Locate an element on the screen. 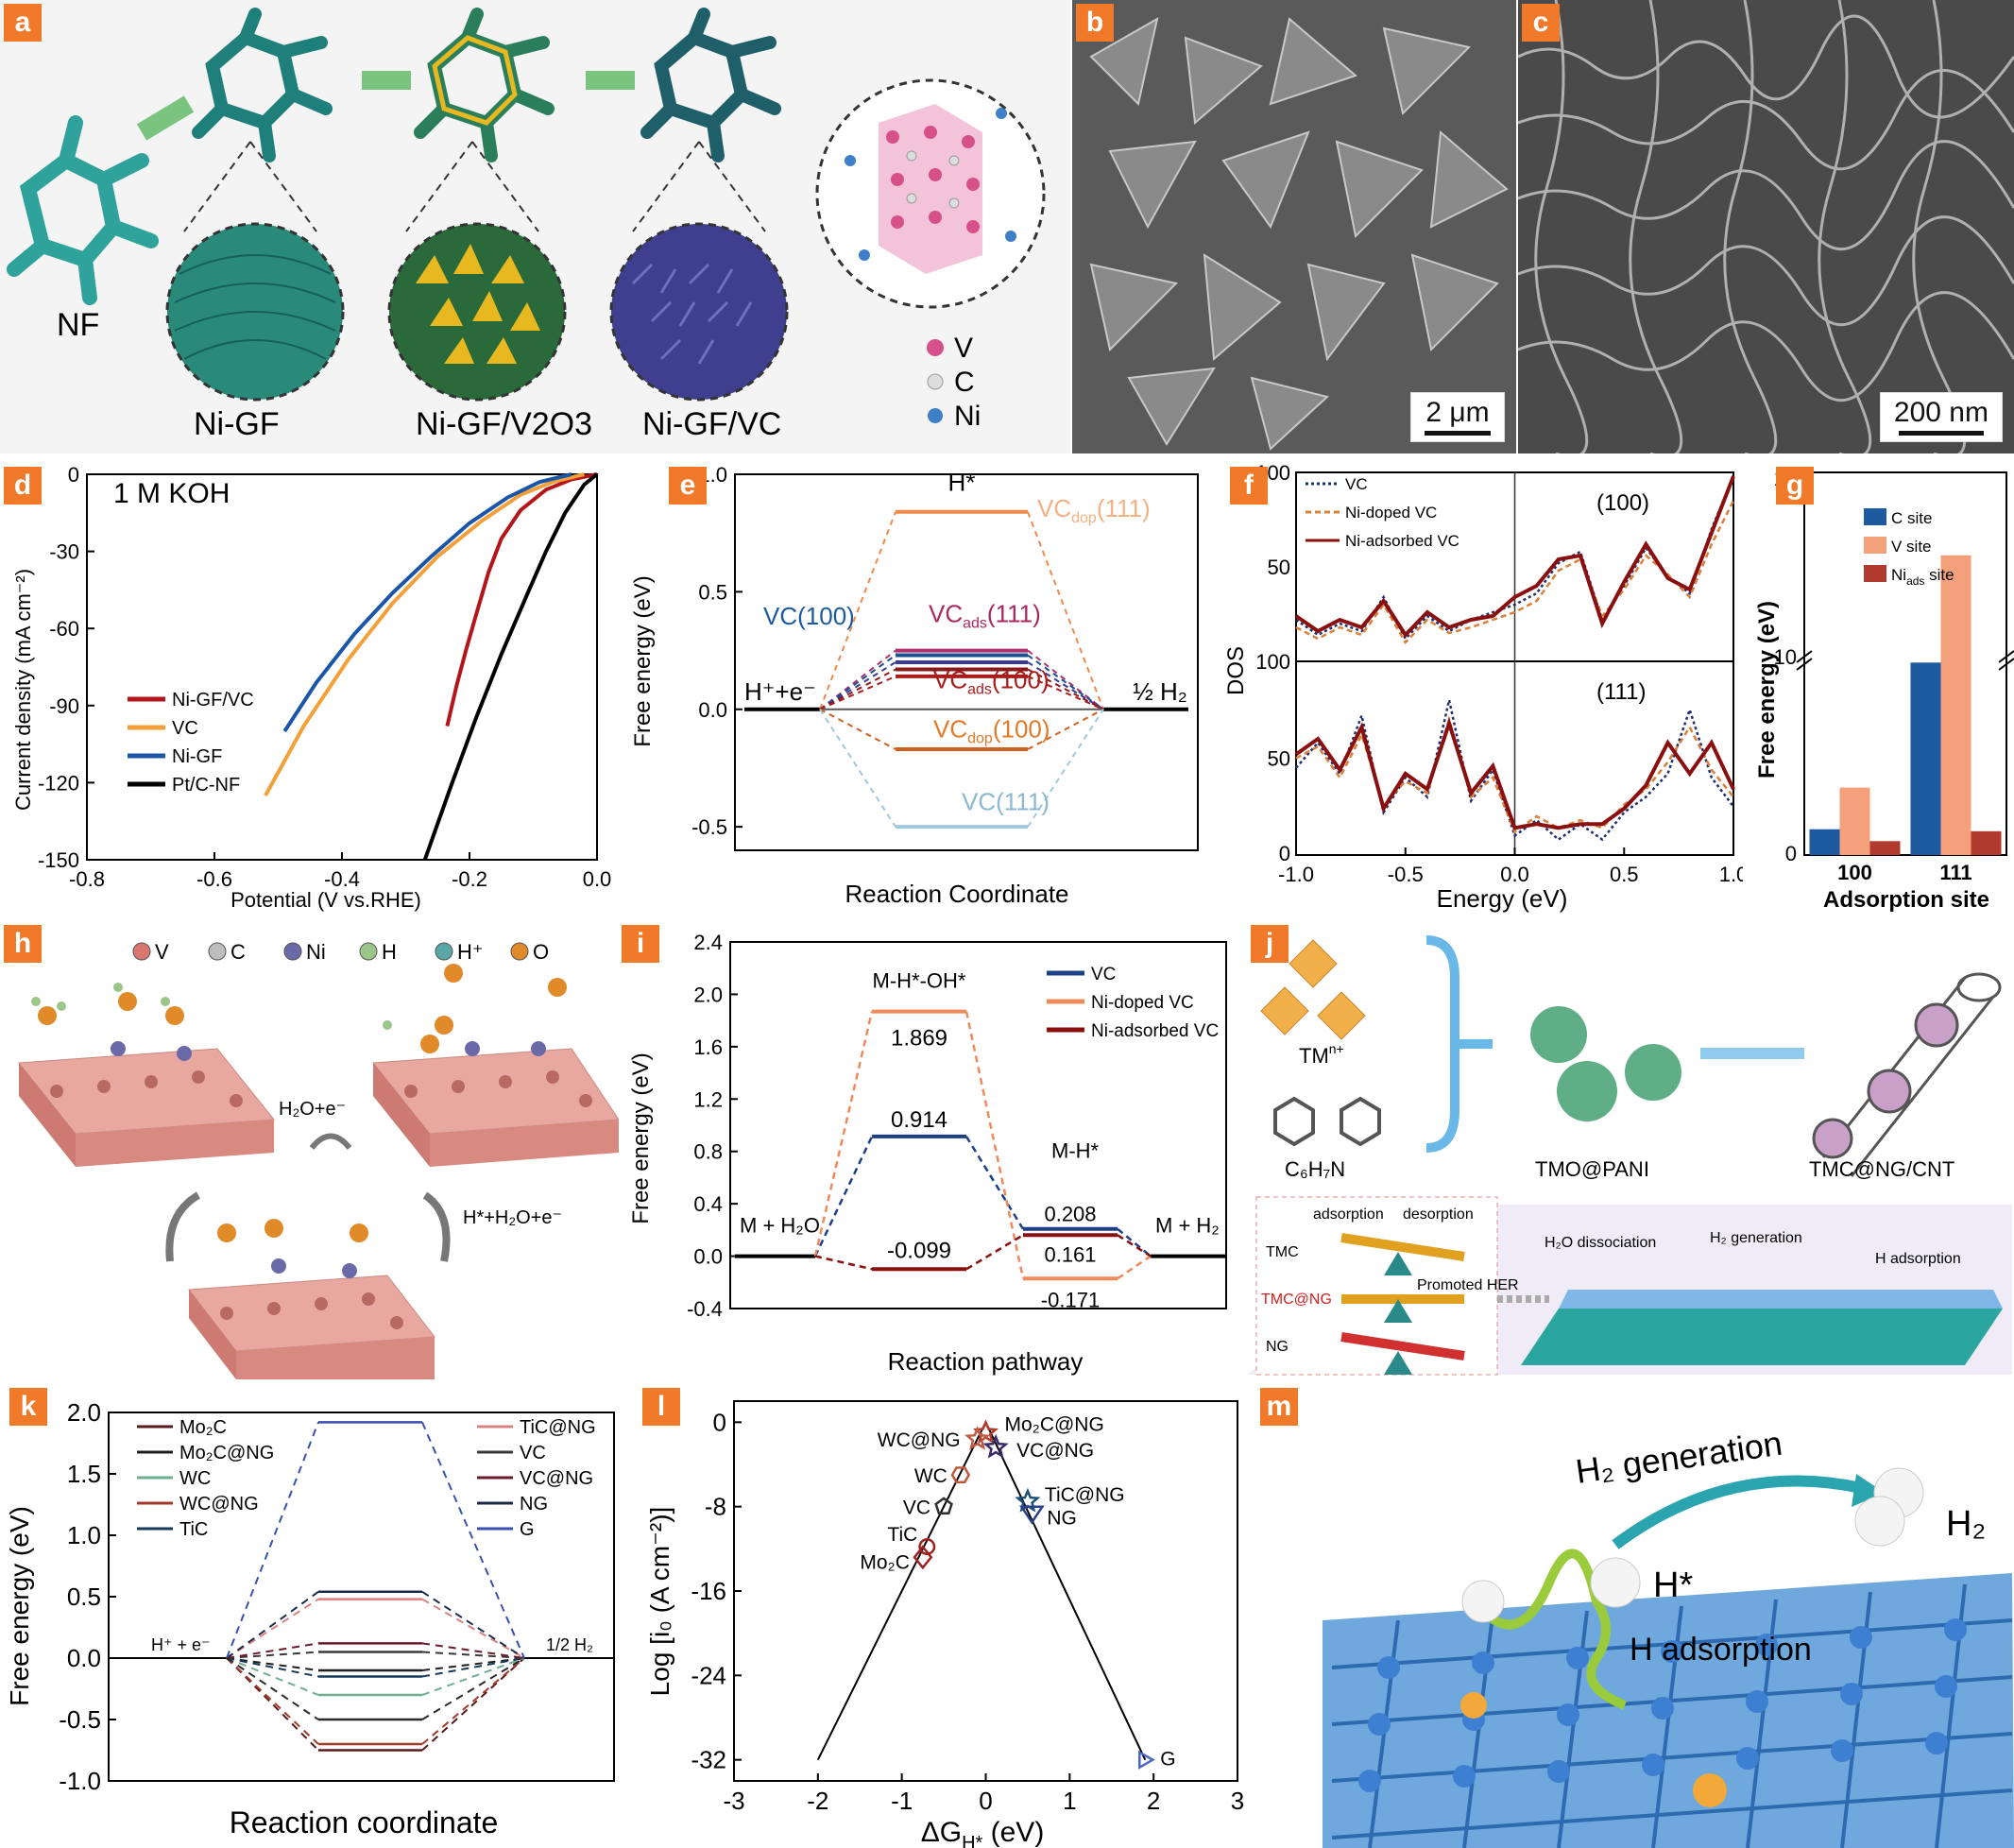 The image size is (2014, 1848). chart-f-ylabel: DOS is located at coordinates (1236, 670).